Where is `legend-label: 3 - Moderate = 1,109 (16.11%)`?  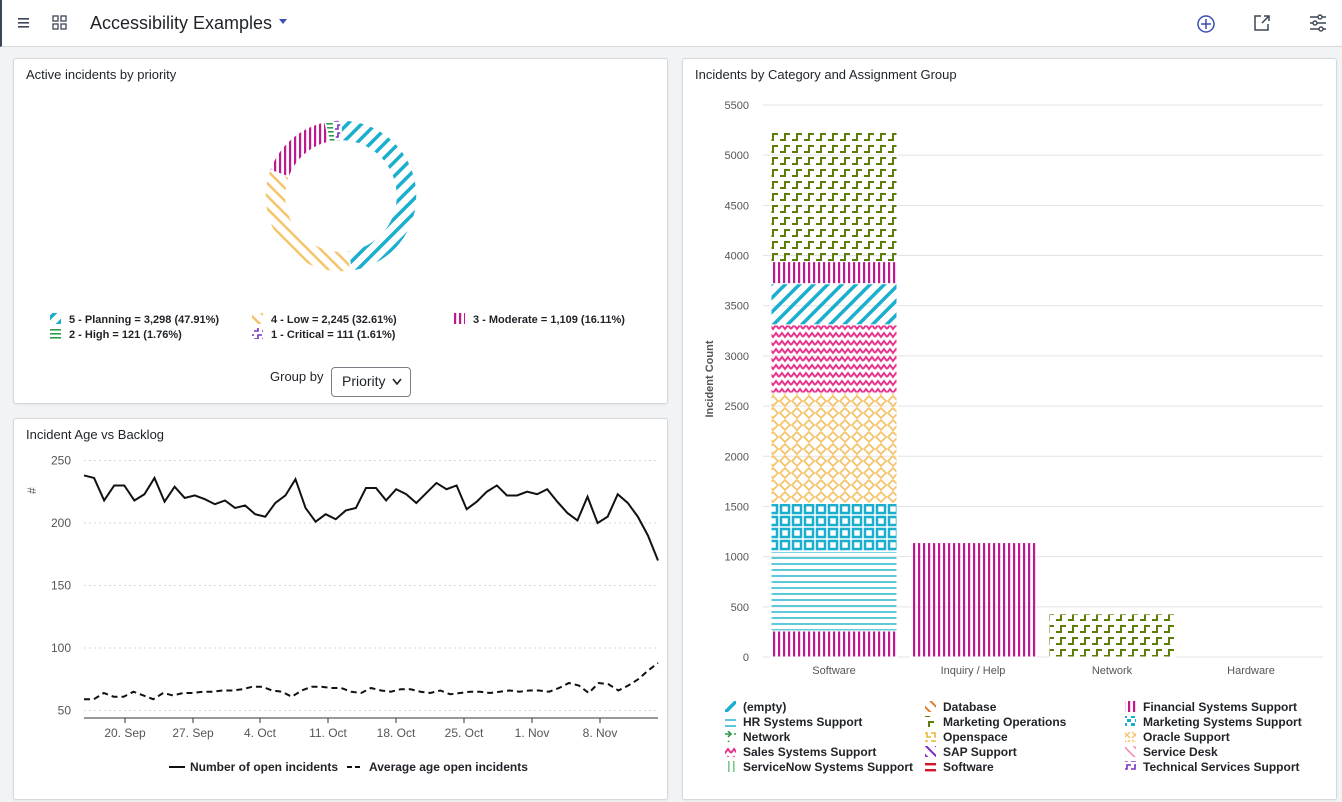
legend-label: 3 - Moderate = 1,109 (16.11%) is located at coordinates (549, 320).